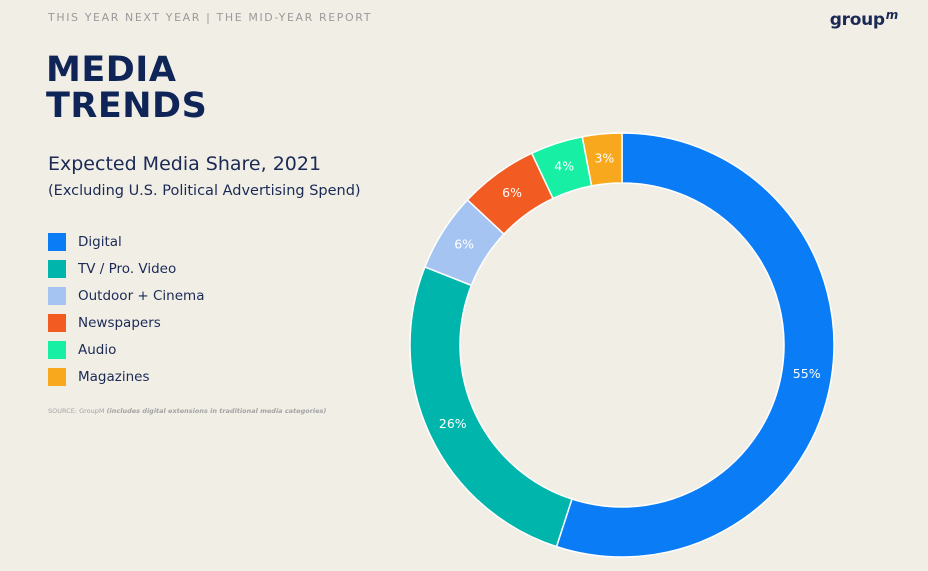 The width and height of the screenshot is (928, 571). Describe the element at coordinates (111, 70) in the screenshot. I see `headline-line-1: MEDIA` at that location.